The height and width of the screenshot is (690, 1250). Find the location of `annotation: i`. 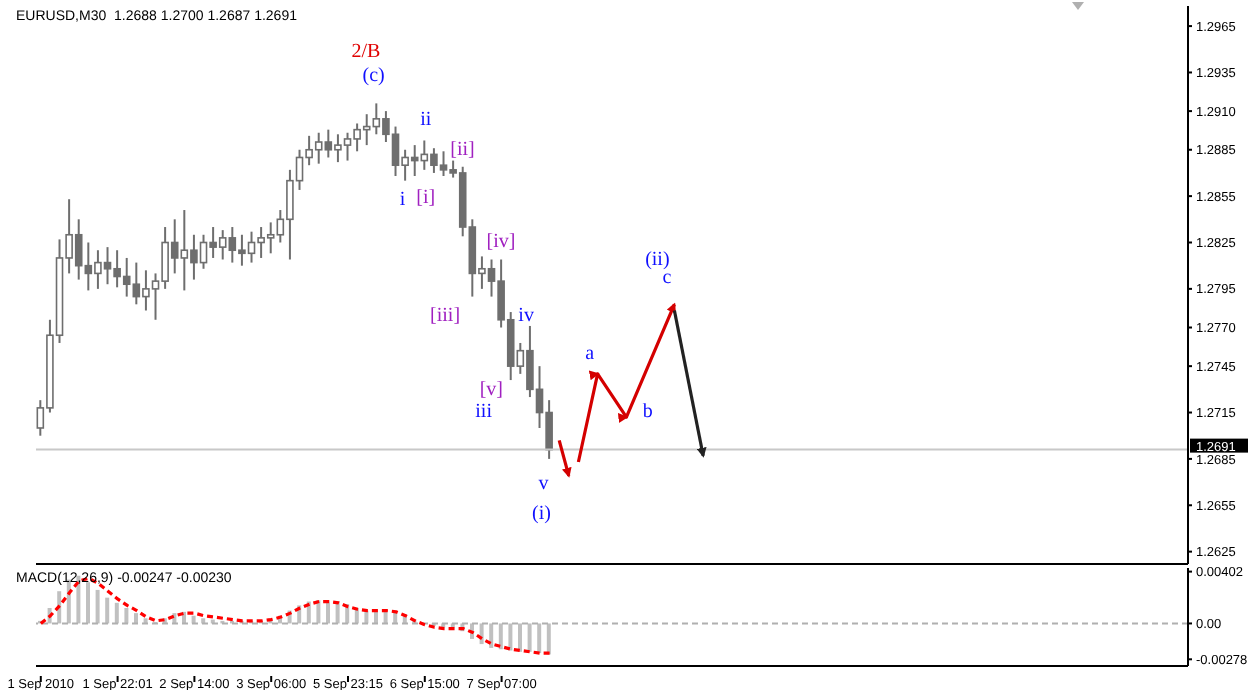

annotation: i is located at coordinates (402, 200).